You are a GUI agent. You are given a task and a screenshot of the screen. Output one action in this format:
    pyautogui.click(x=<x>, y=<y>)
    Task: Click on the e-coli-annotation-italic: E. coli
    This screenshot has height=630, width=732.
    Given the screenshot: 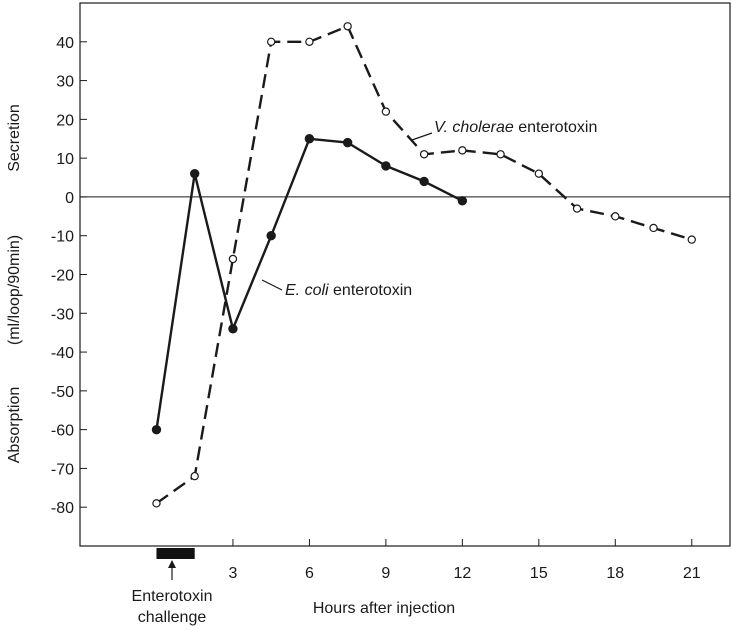 What is the action you would take?
    pyautogui.click(x=307, y=290)
    